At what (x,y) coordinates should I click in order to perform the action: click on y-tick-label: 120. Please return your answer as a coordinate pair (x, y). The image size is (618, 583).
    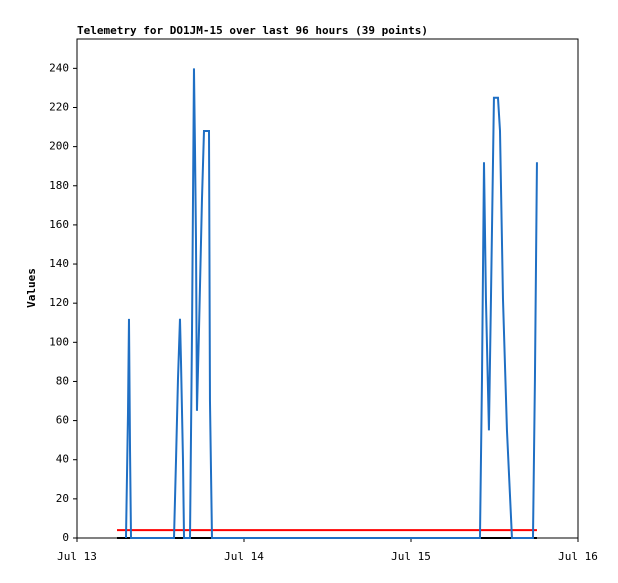
    Looking at the image, I should click on (59, 302).